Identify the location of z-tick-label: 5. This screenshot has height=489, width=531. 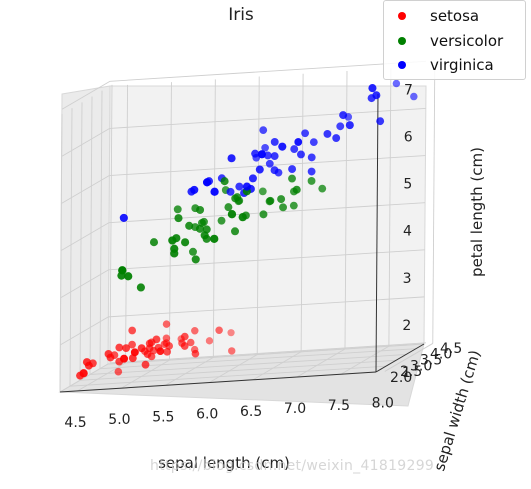
(407, 185).